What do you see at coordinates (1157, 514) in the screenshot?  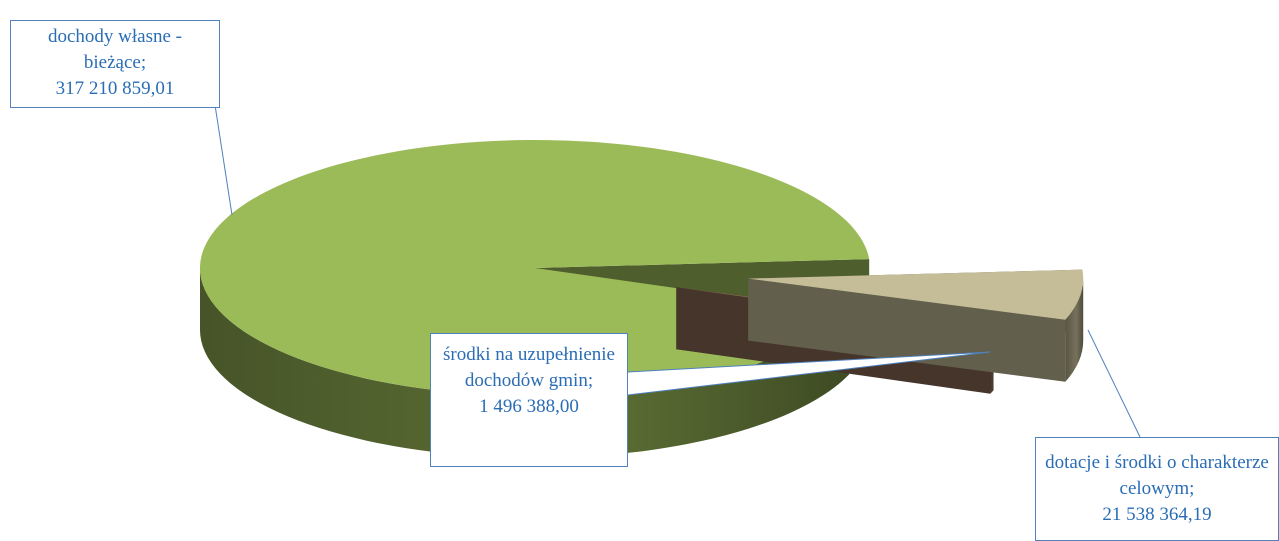 I see `label-value: 21 538 364,19` at bounding box center [1157, 514].